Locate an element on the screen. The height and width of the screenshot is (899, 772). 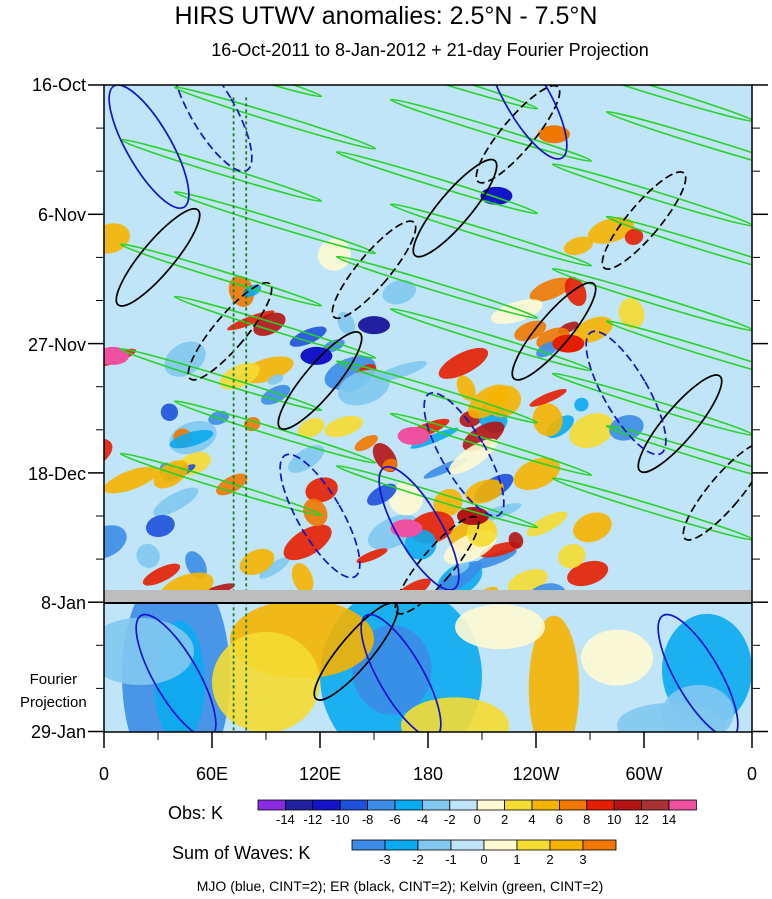
x-tick-label-60w: 60W is located at coordinates (644, 774).